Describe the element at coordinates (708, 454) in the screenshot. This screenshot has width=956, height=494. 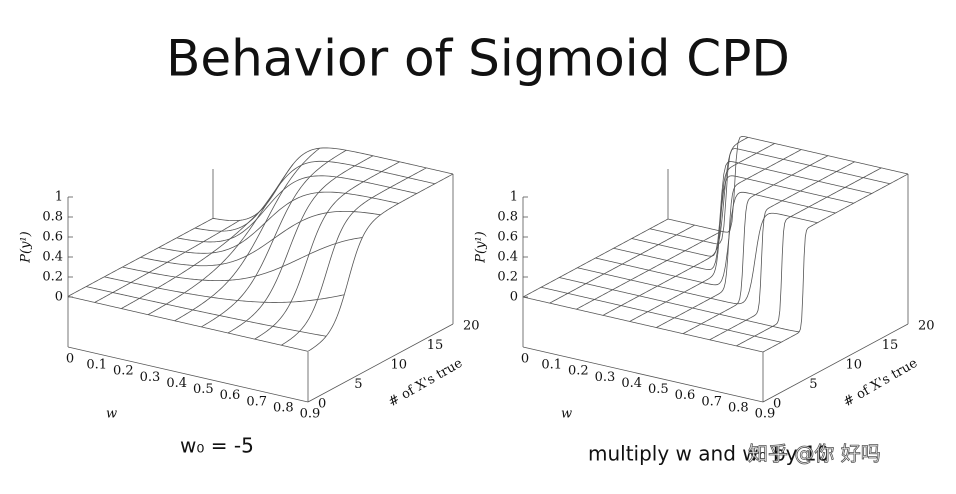
I see `caption: multiply w and w₀ by 10` at that location.